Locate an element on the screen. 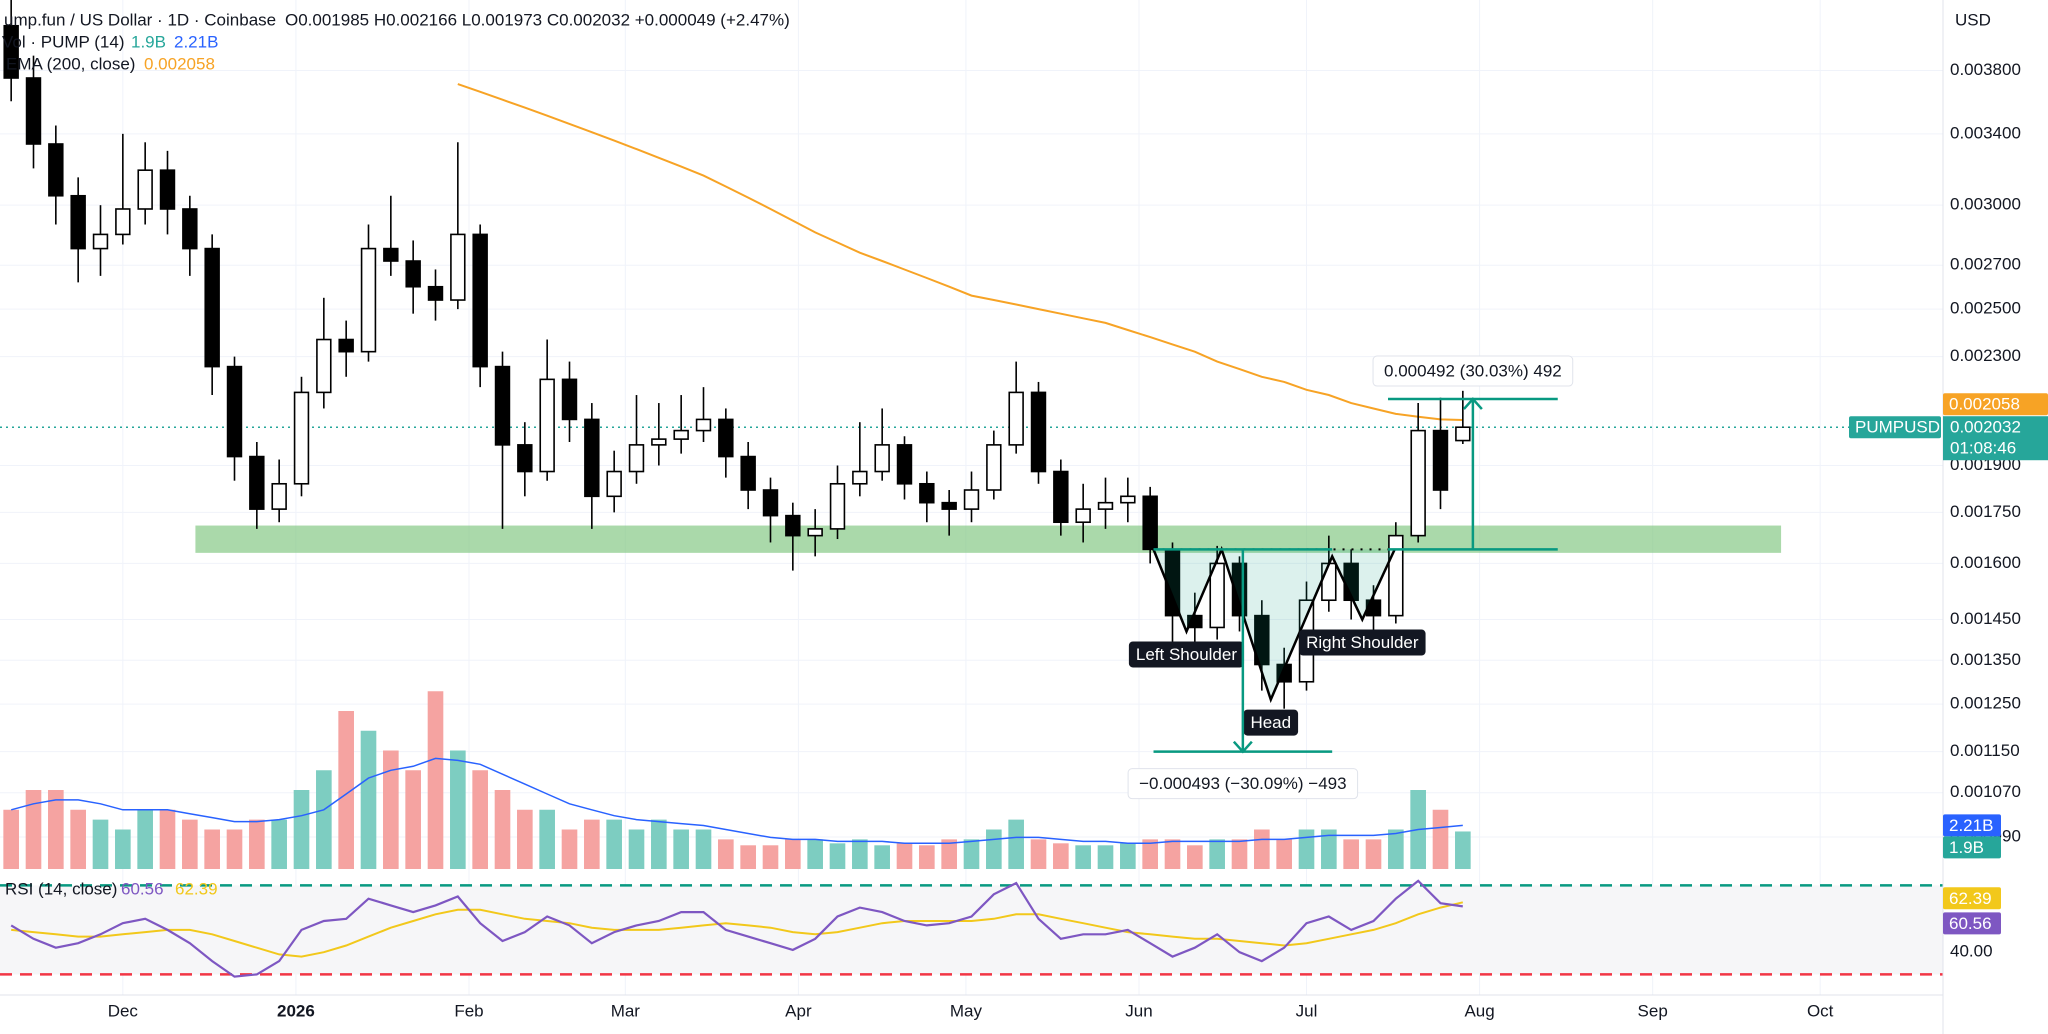 The height and width of the screenshot is (1034, 2048). price-axis-bg is located at coordinates (1995, 517).